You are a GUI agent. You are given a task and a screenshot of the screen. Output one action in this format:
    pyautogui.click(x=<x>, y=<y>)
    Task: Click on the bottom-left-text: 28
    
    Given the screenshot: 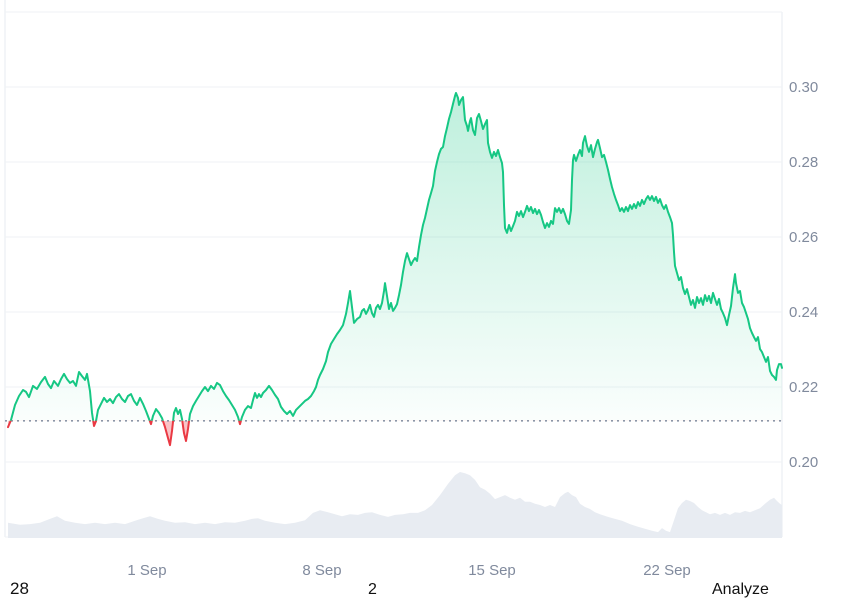 What is the action you would take?
    pyautogui.click(x=19, y=588)
    